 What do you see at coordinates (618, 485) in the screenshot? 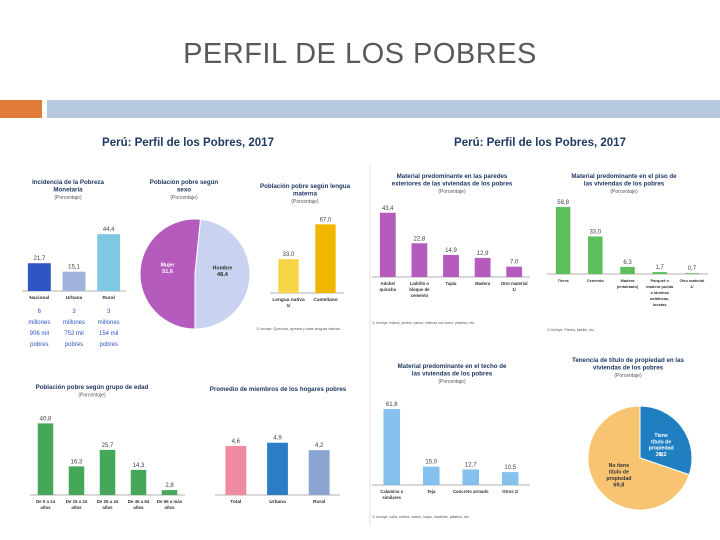
I see `tenencia-slice-value: 69,8` at bounding box center [618, 485].